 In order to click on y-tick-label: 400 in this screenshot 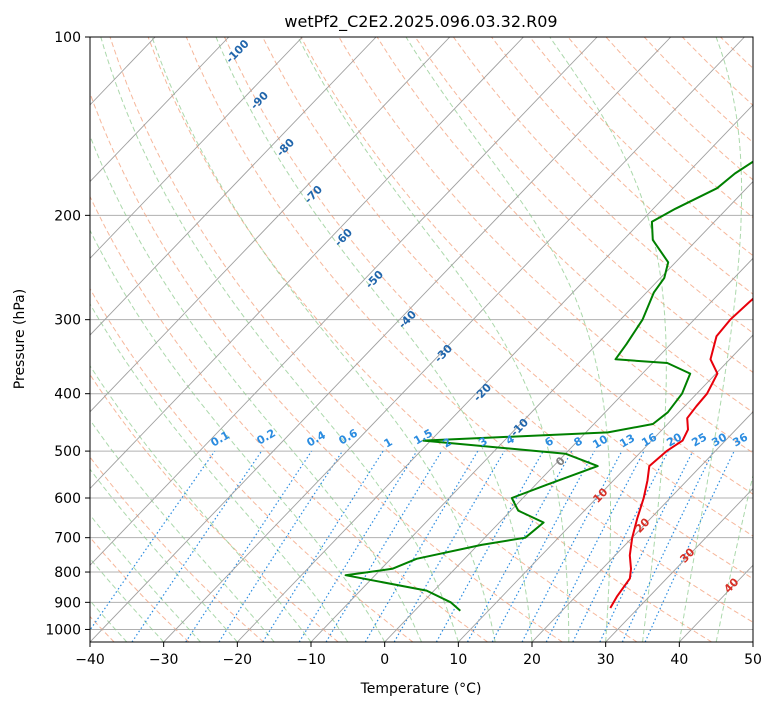, I will do `click(67, 395)`.